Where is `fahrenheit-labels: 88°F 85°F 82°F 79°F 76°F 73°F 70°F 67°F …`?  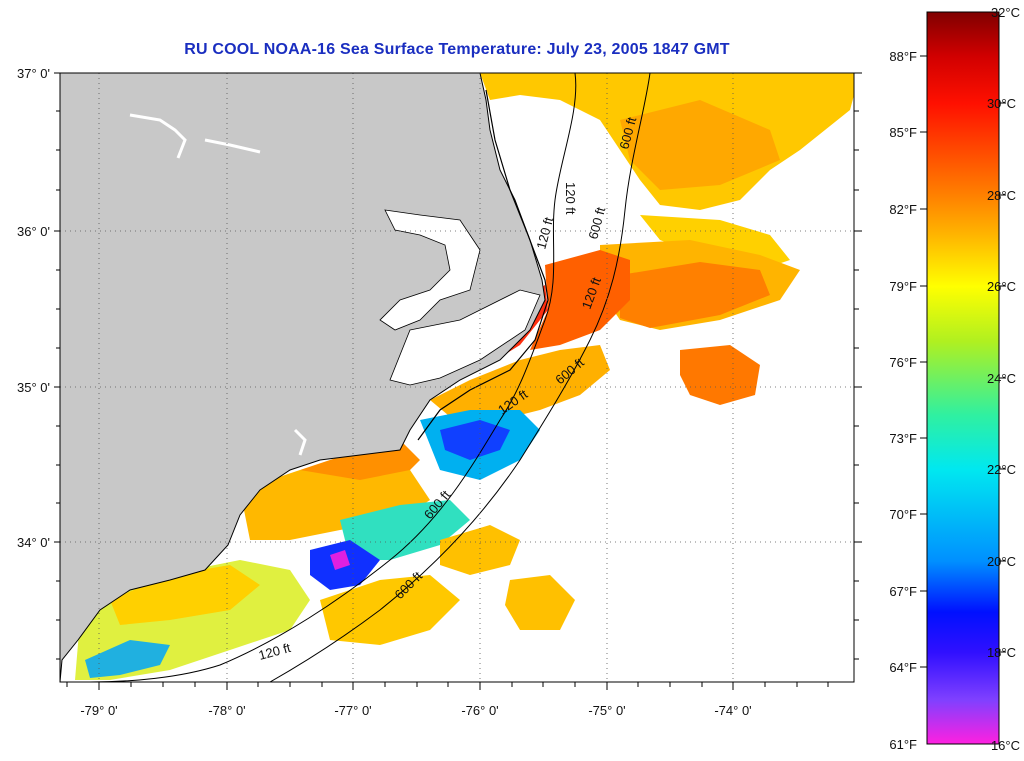
fahrenheit-labels: 88°F 85°F 82°F 79°F 76°F 73°F 70°F 67°F … is located at coordinates (903, 400).